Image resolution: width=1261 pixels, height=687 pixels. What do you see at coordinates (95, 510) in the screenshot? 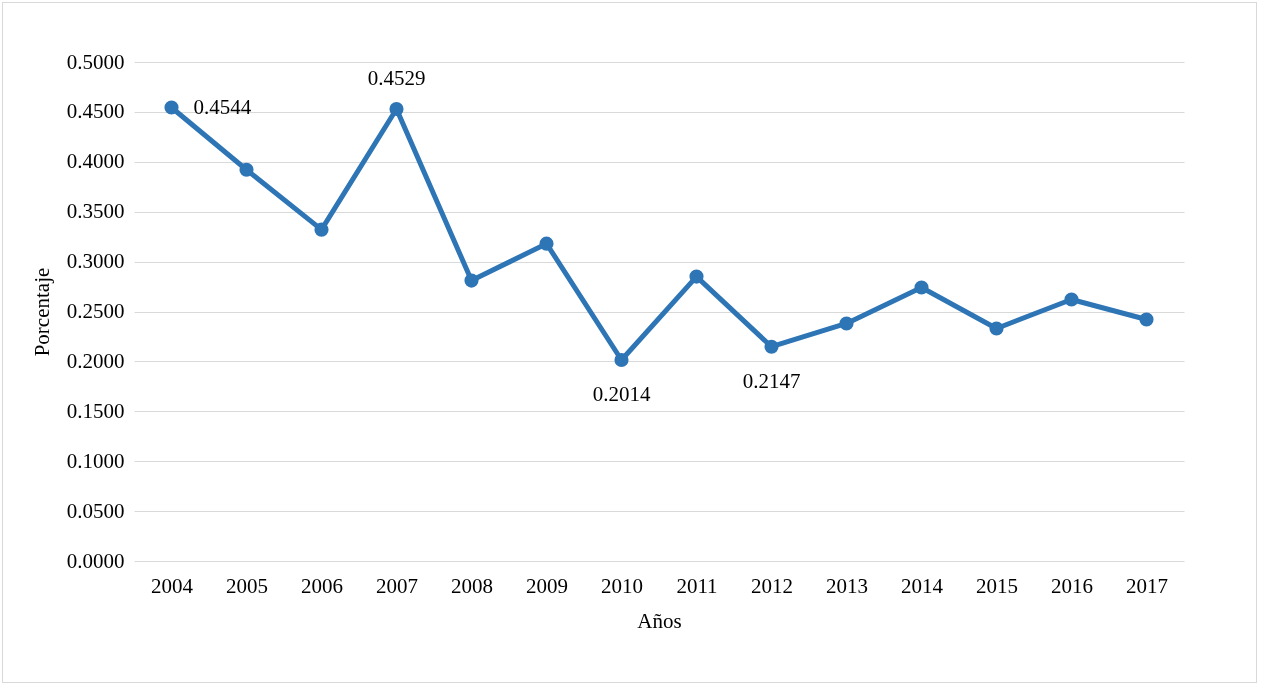
I see `y-tick-label: 0.0500` at bounding box center [95, 510].